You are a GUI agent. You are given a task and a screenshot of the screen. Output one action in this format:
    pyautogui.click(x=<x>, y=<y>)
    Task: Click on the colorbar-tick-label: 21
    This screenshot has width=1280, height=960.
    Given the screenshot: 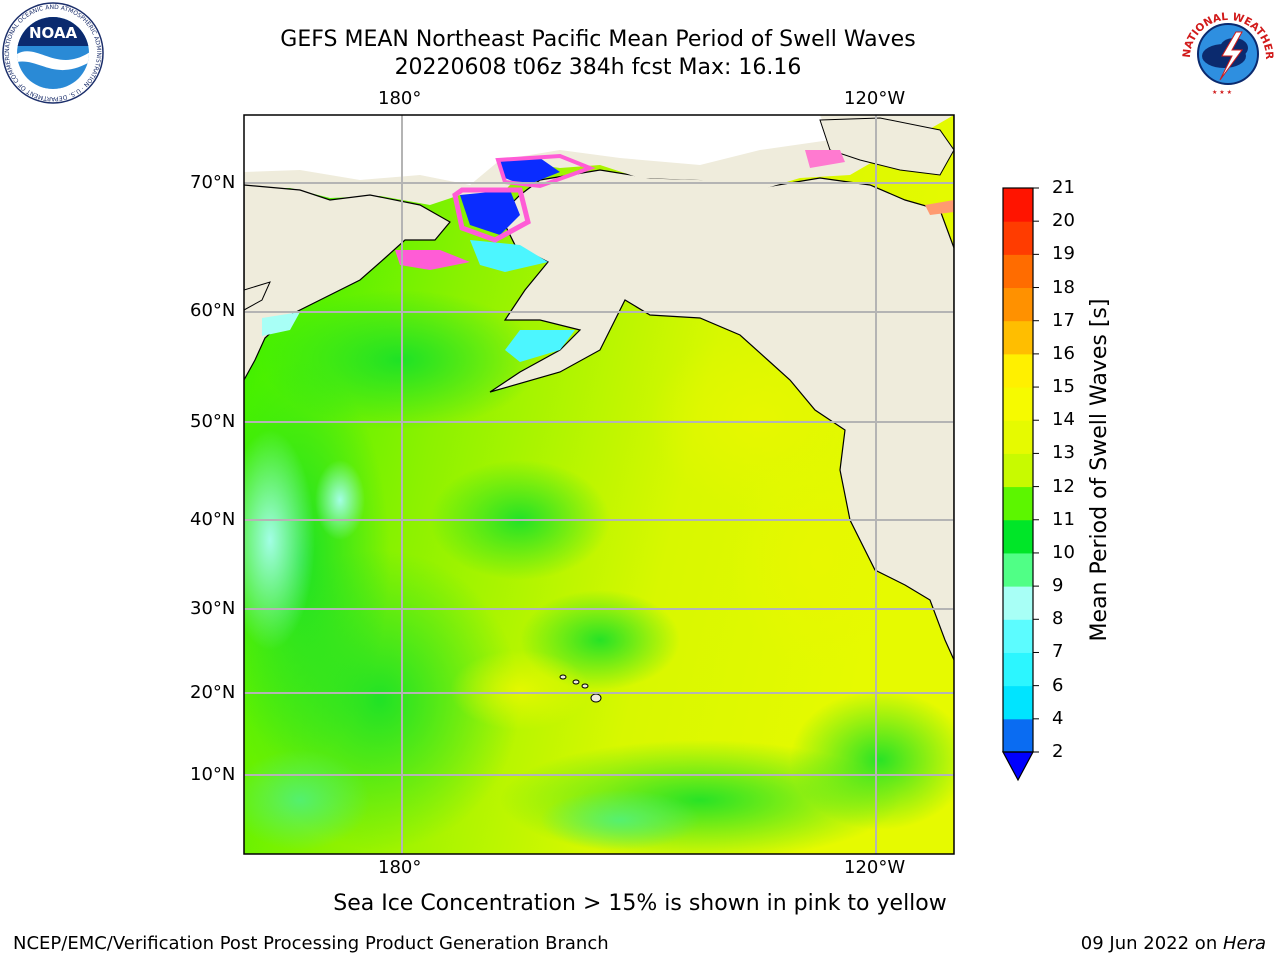 What is the action you would take?
    pyautogui.click(x=1063, y=187)
    